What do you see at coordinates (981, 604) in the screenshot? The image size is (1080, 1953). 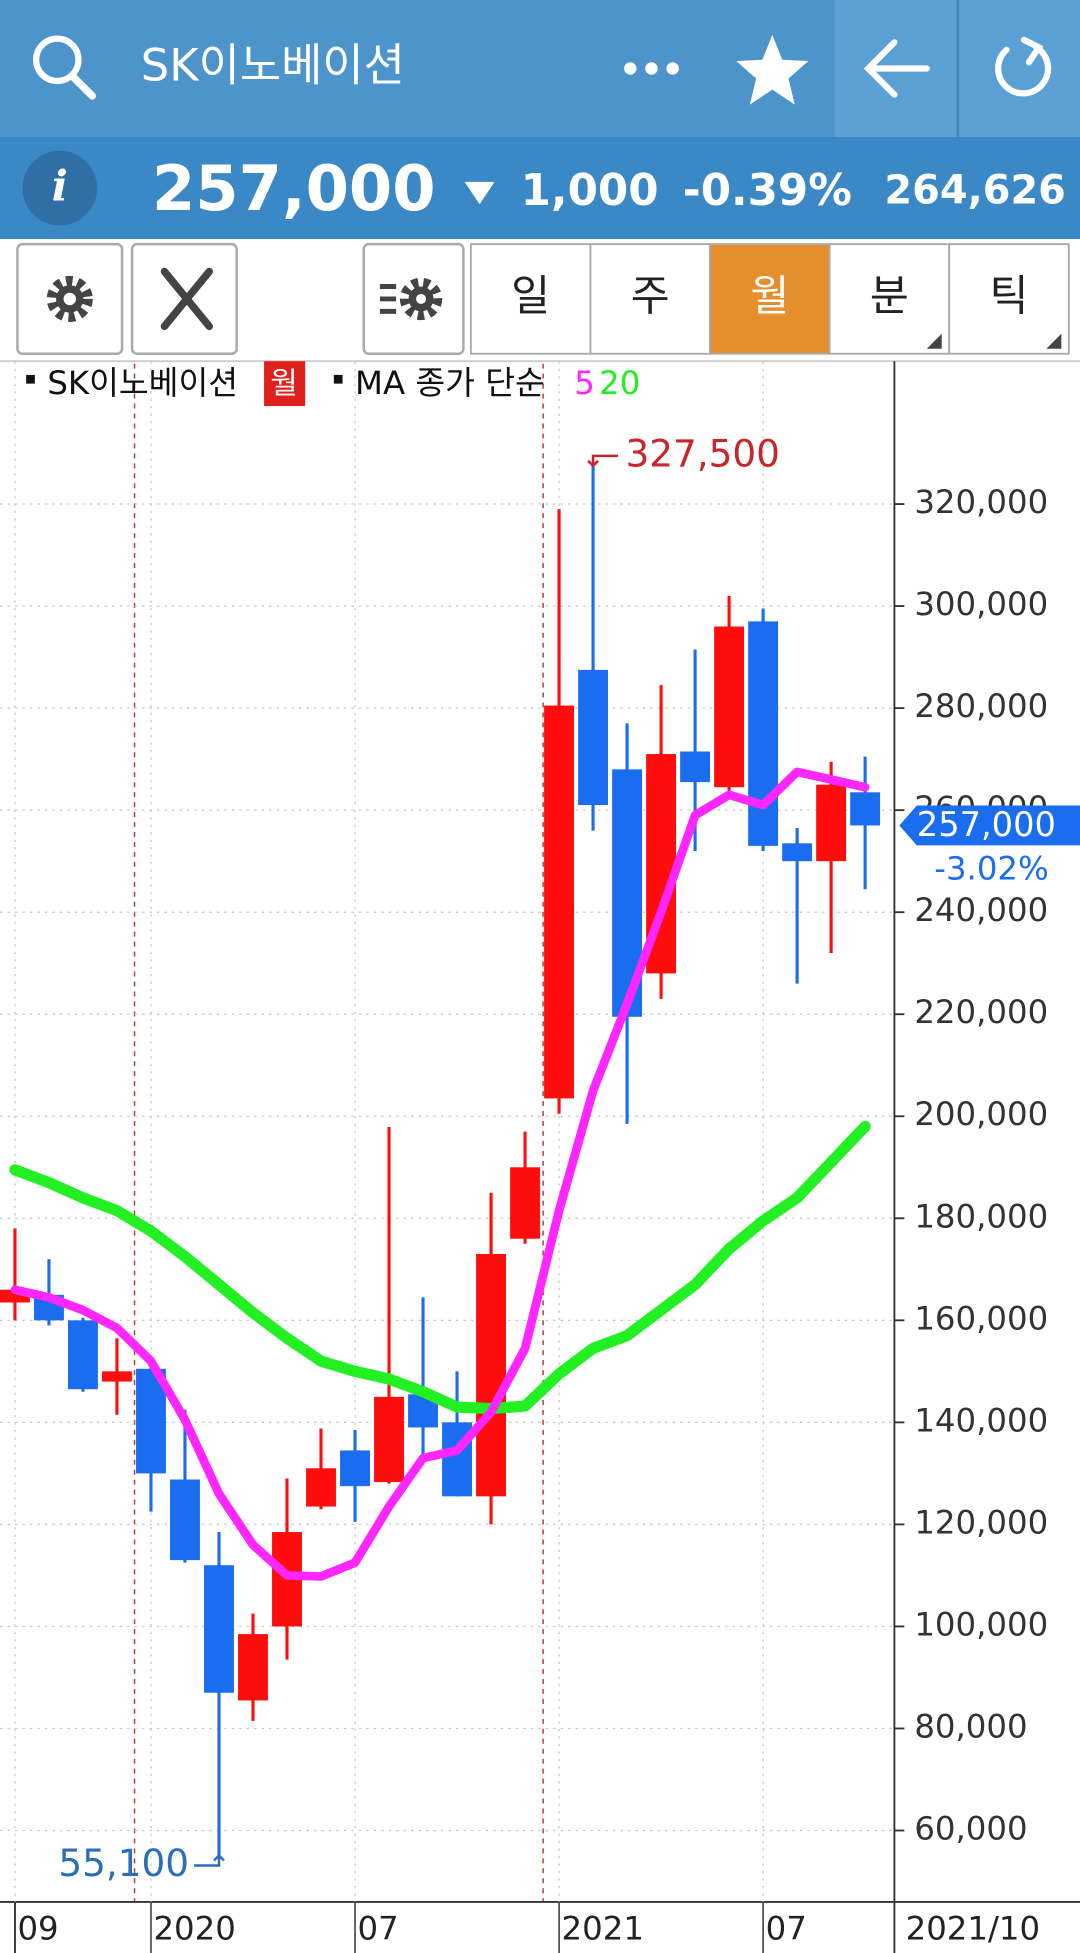 I see `y-tick-label: 300,000` at bounding box center [981, 604].